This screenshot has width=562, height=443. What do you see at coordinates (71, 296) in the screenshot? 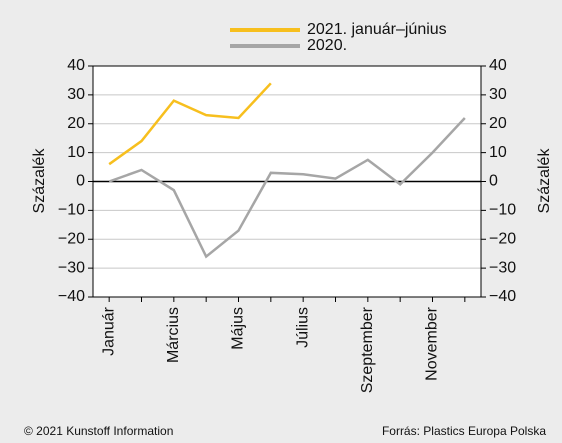
I see `y-tick-label: −40` at bounding box center [71, 296].